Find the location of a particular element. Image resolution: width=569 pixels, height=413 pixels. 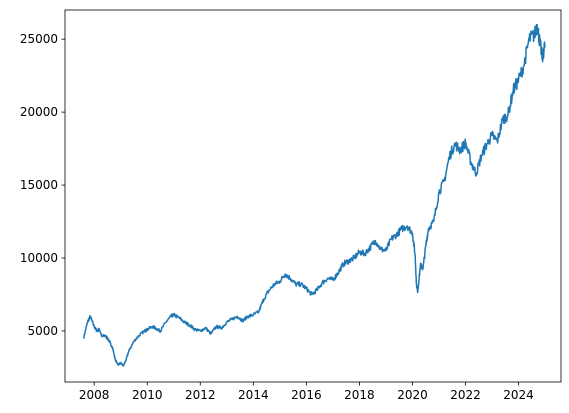

x-tick-label: 2022 is located at coordinates (465, 395).